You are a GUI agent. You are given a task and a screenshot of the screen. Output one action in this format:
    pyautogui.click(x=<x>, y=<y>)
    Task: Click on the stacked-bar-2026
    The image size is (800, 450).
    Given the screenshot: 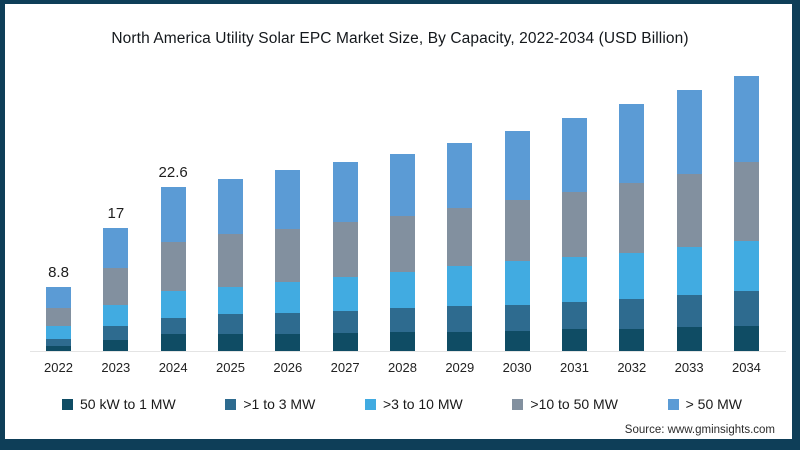 What is the action you would take?
    pyautogui.click(x=288, y=260)
    